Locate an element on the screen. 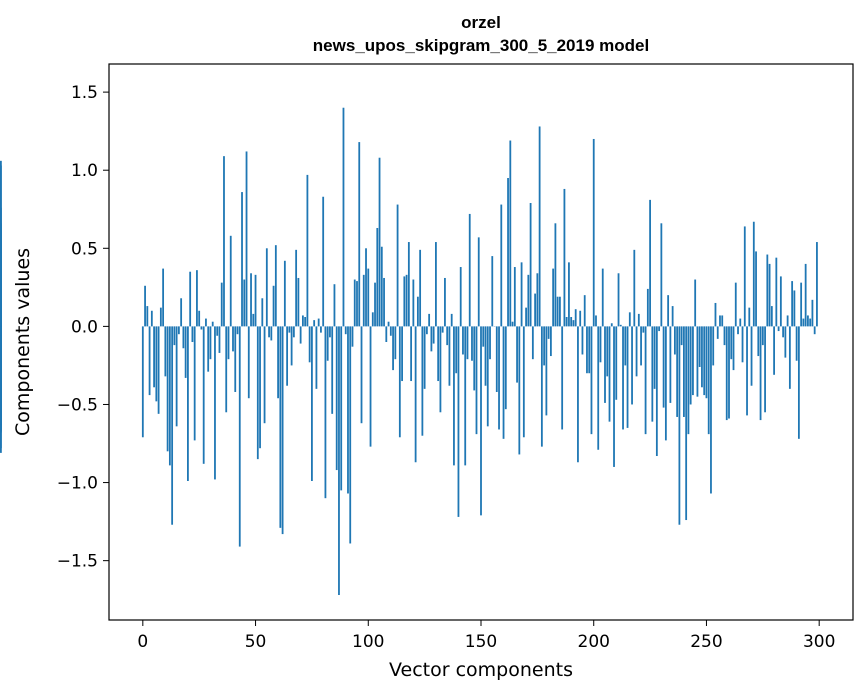 The image size is (867, 696). y-tick-label: 0.5 is located at coordinates (84, 249).